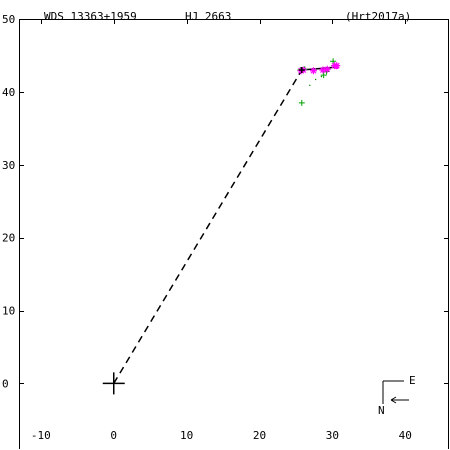 The height and width of the screenshot is (450, 450). Describe the element at coordinates (186, 435) in the screenshot. I see `x-tick-label: 10` at that location.